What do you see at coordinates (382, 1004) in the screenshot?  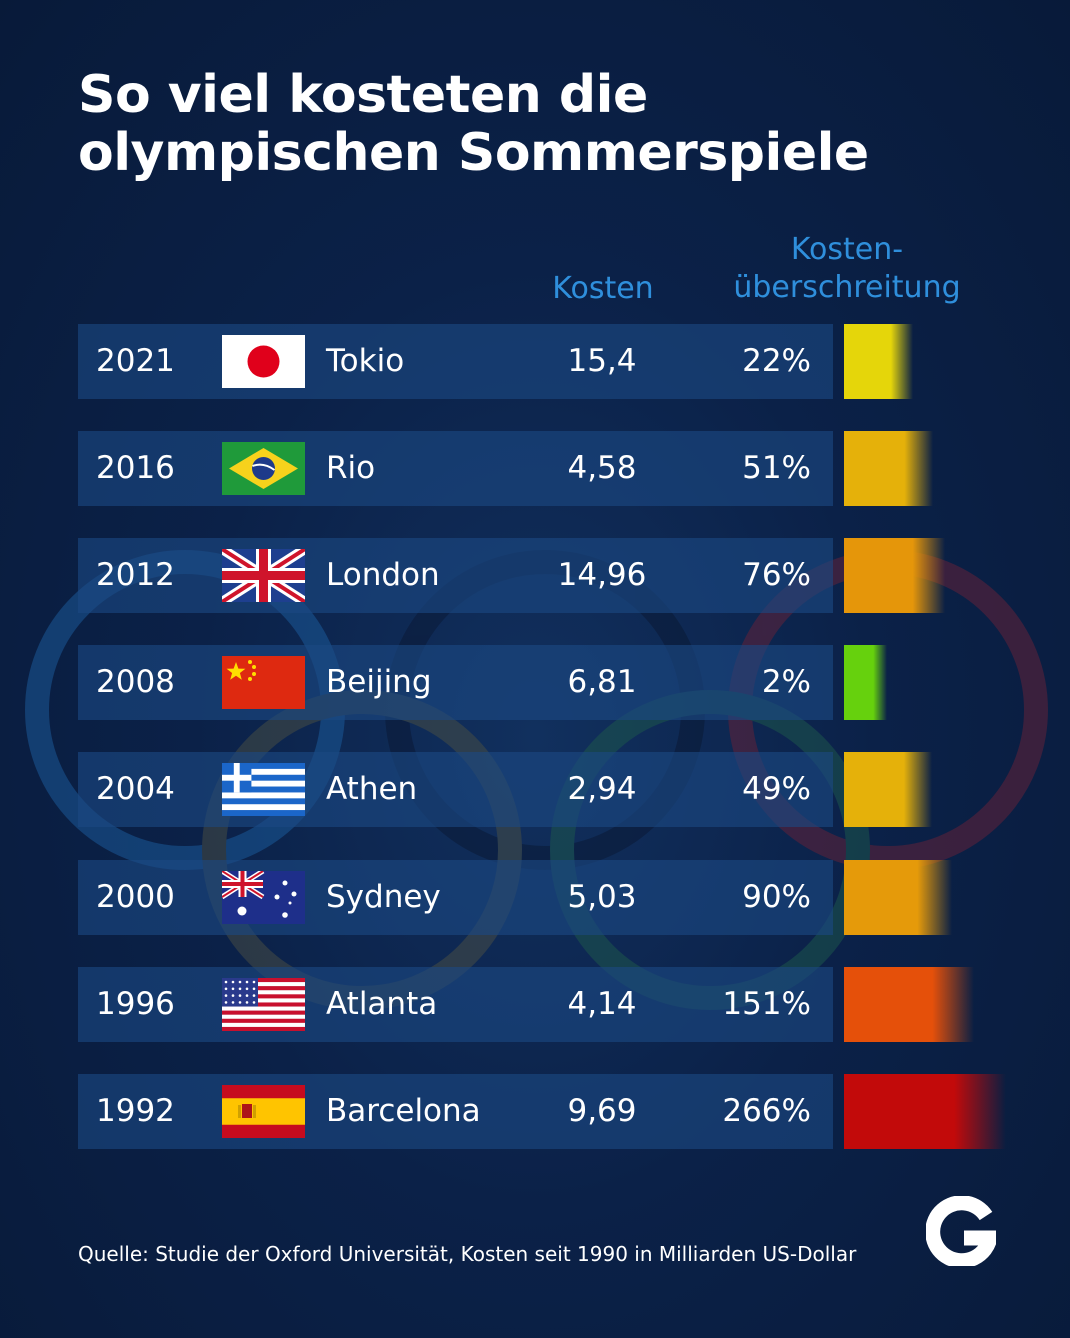 I see `row-city: Atlanta` at bounding box center [382, 1004].